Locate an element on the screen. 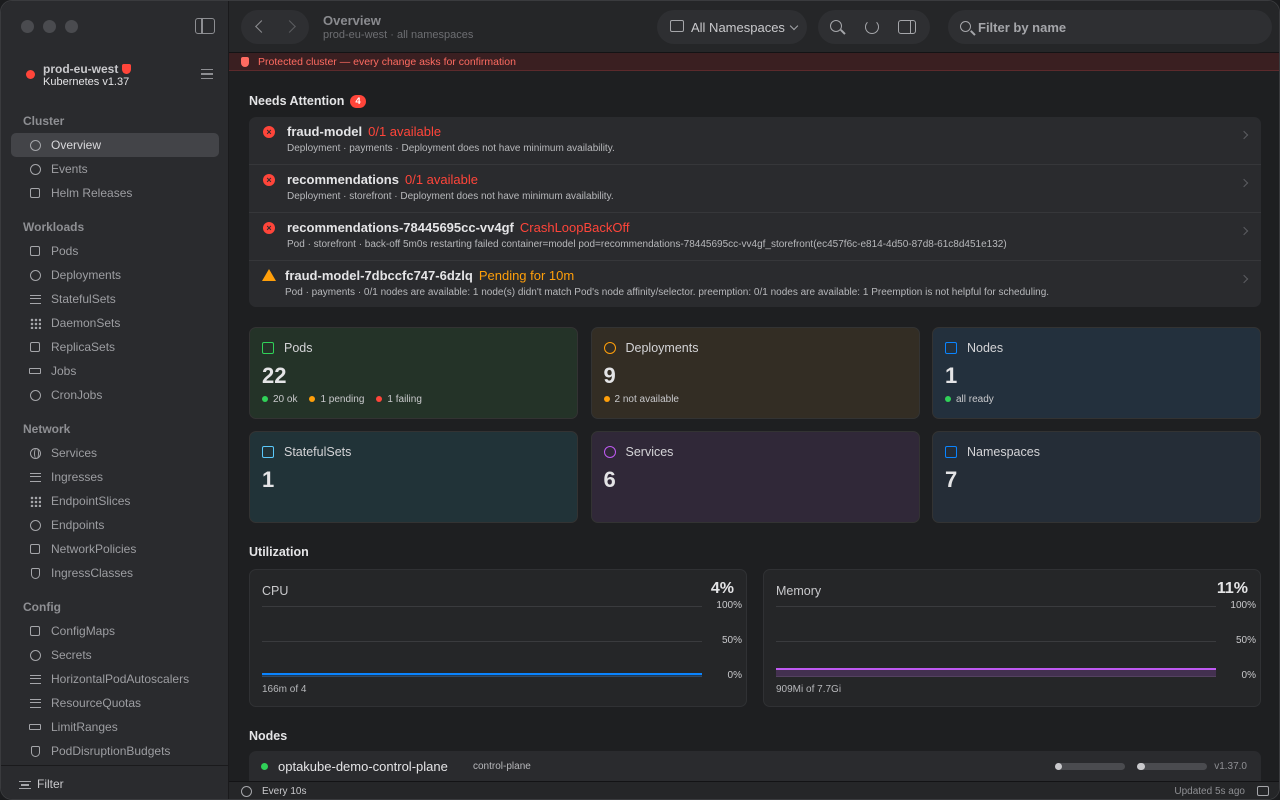 The height and width of the screenshot is (800, 1280). sidebar-toggle-icon is located at coordinates (205, 26).